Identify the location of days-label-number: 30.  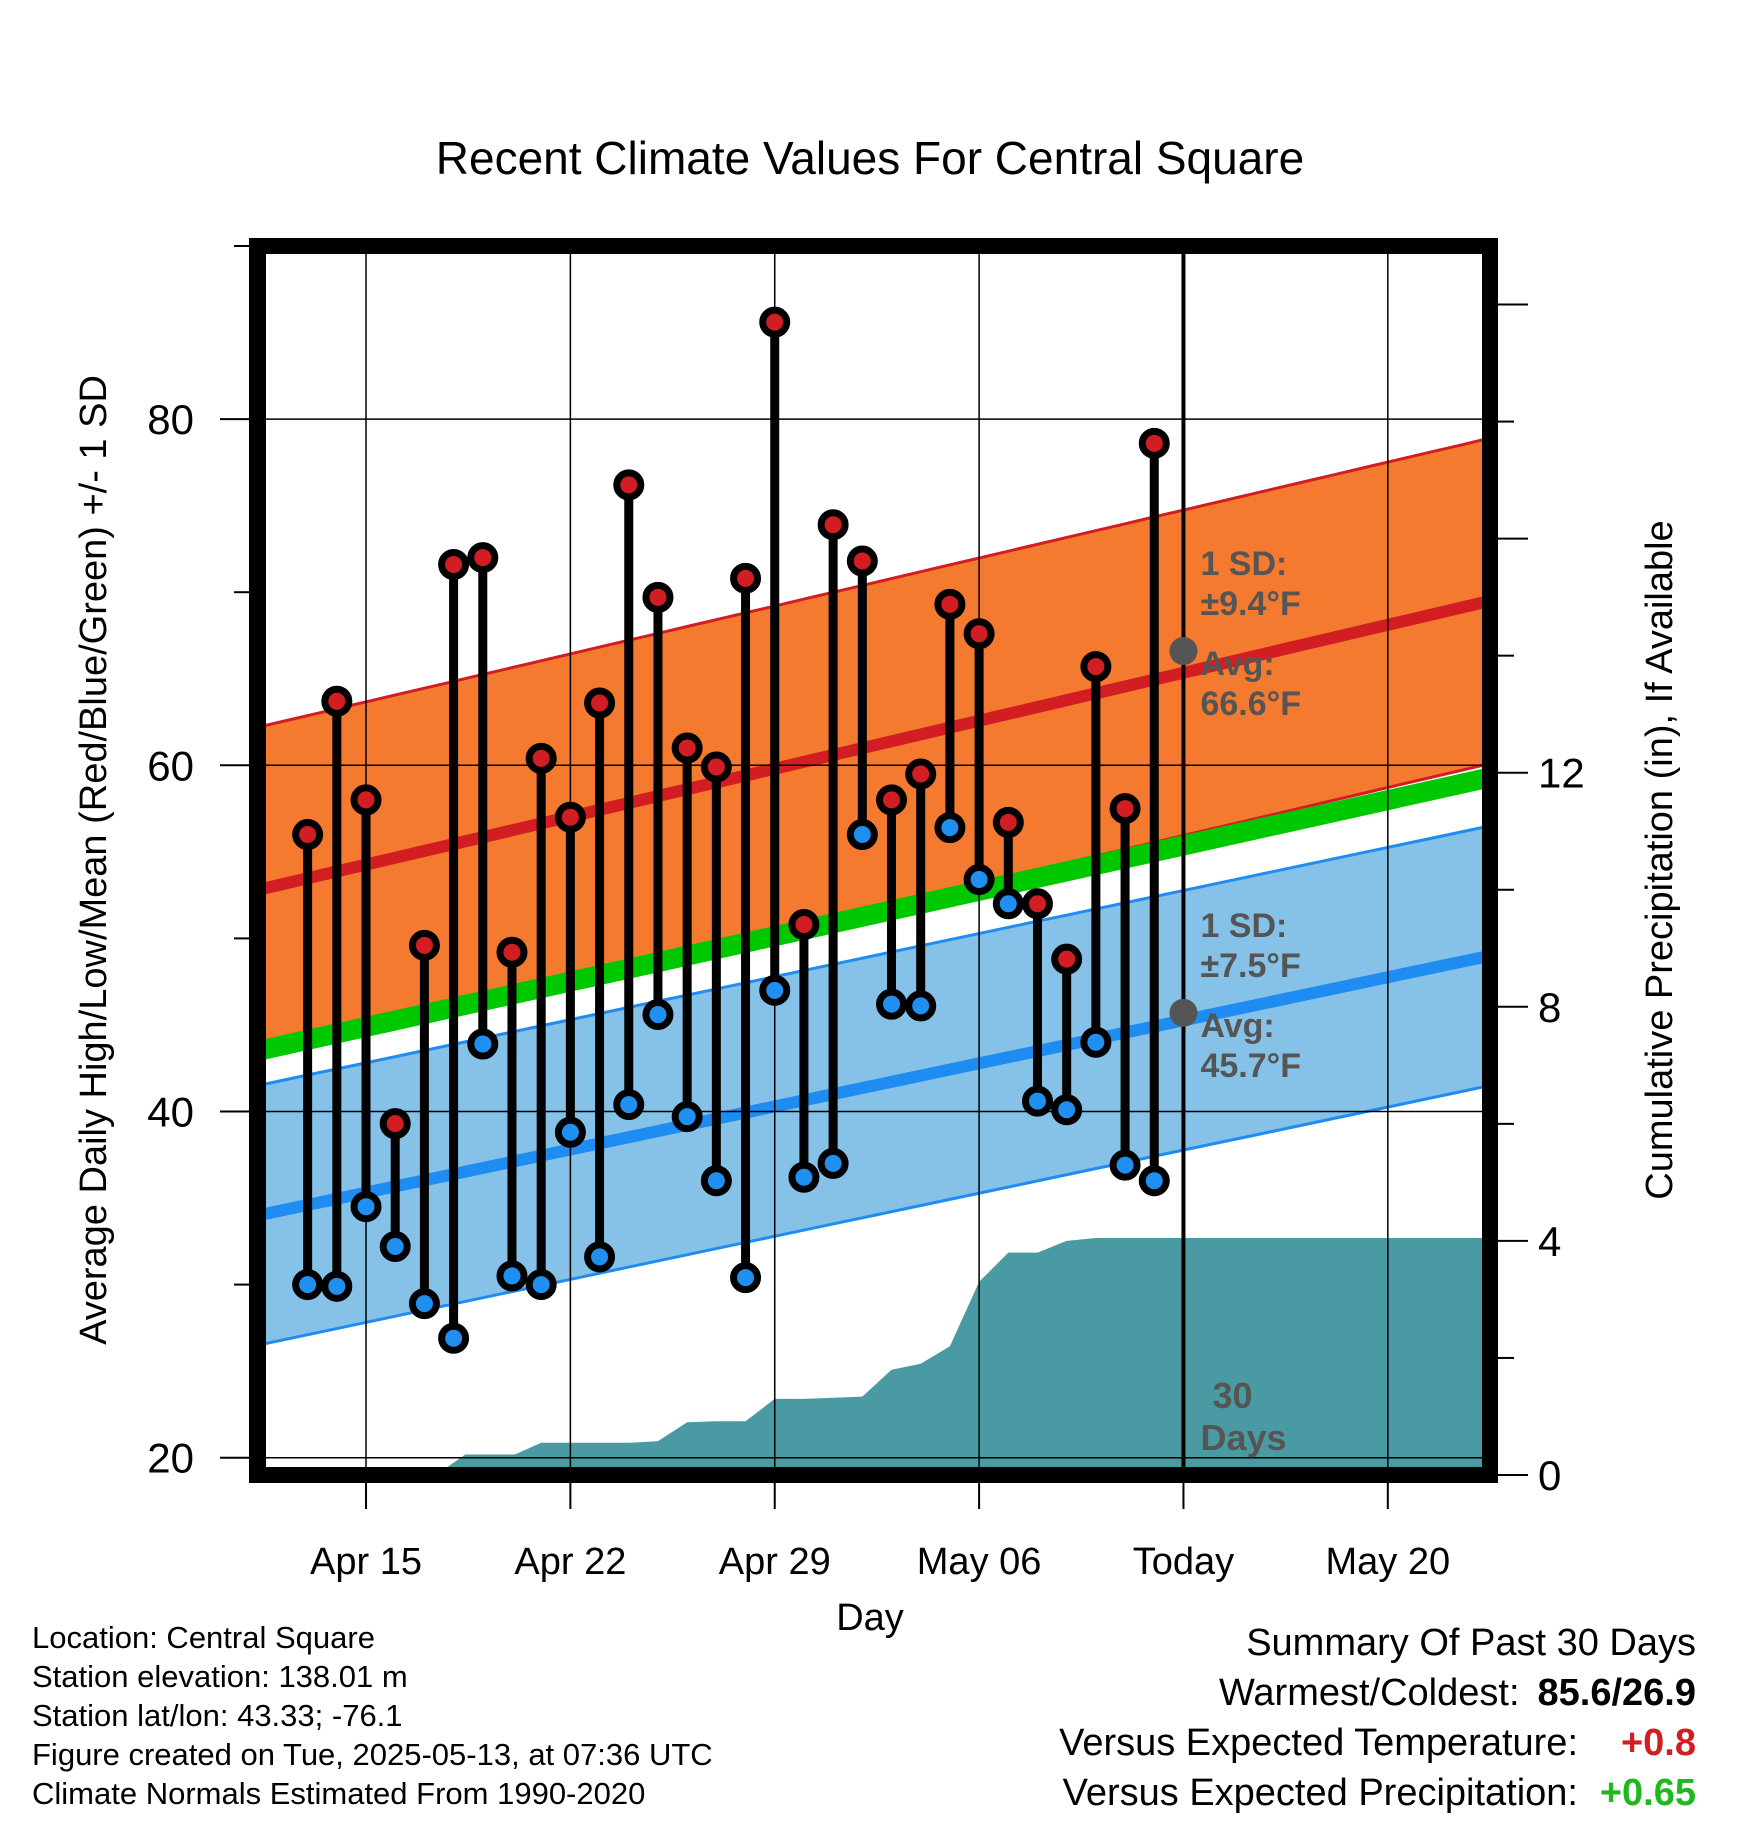
(1232, 1395).